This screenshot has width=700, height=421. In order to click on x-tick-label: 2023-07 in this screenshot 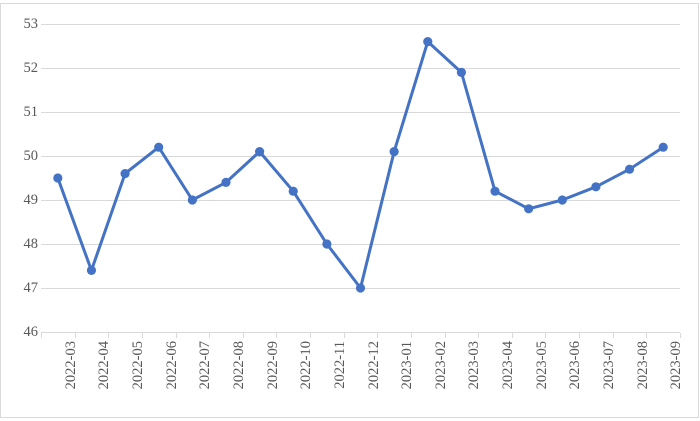, I will do `click(608, 365)`.